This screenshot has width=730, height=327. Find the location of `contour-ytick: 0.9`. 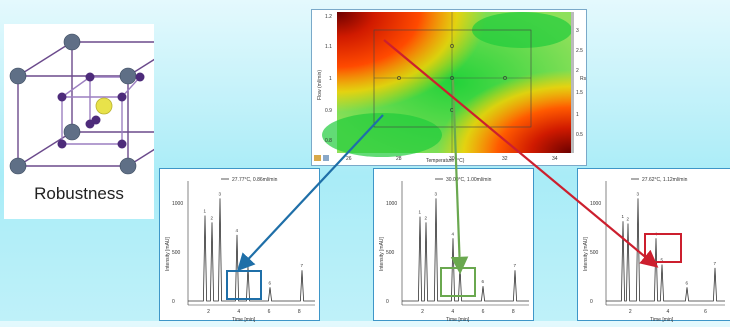

contour-ytick: 0.9 is located at coordinates (328, 111).